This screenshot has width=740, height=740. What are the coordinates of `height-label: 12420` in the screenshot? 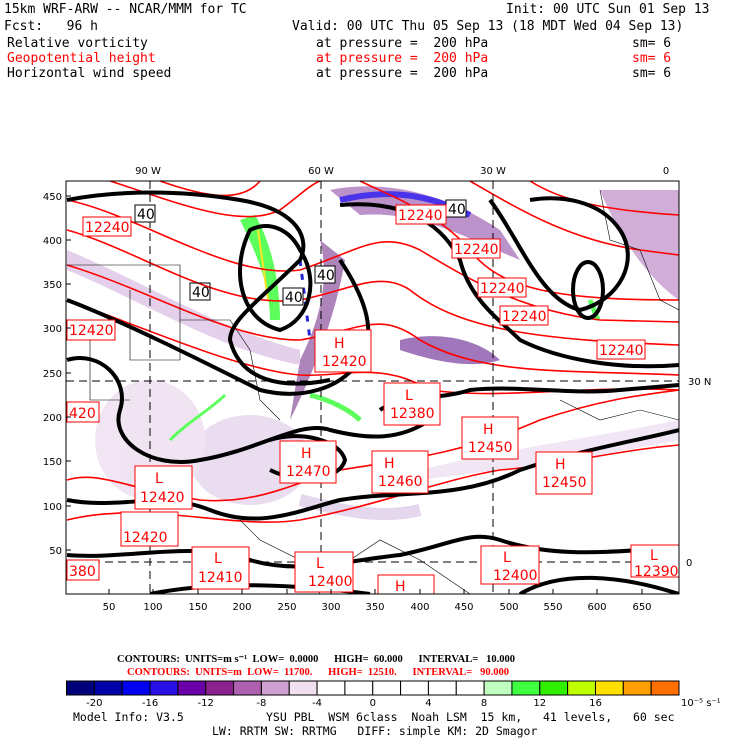 It's located at (91, 331).